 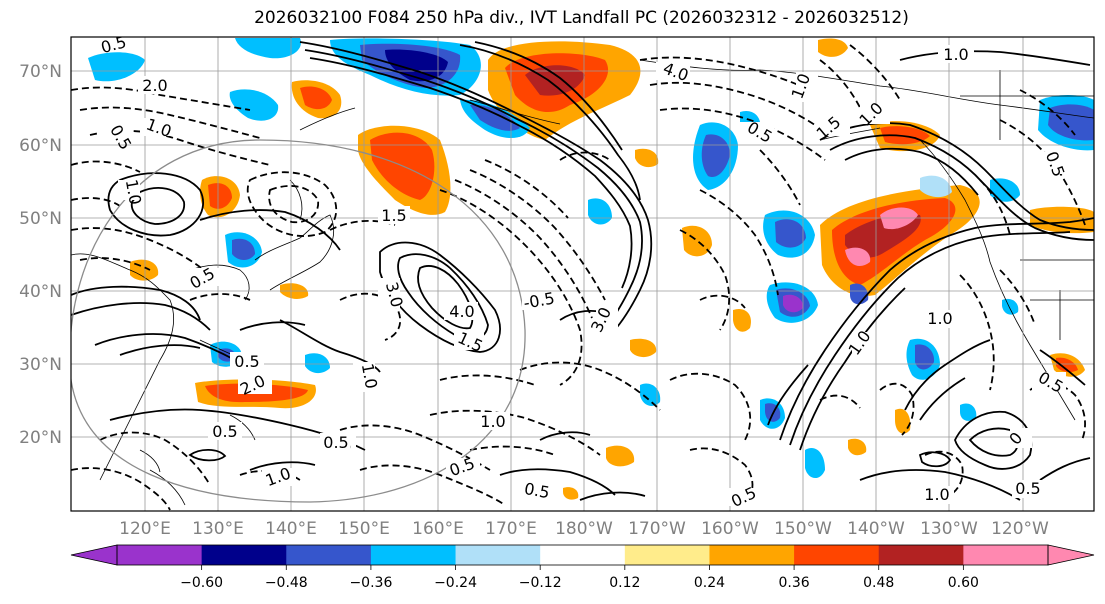 I want to click on contour-label: 1.5, so click(x=393, y=215).